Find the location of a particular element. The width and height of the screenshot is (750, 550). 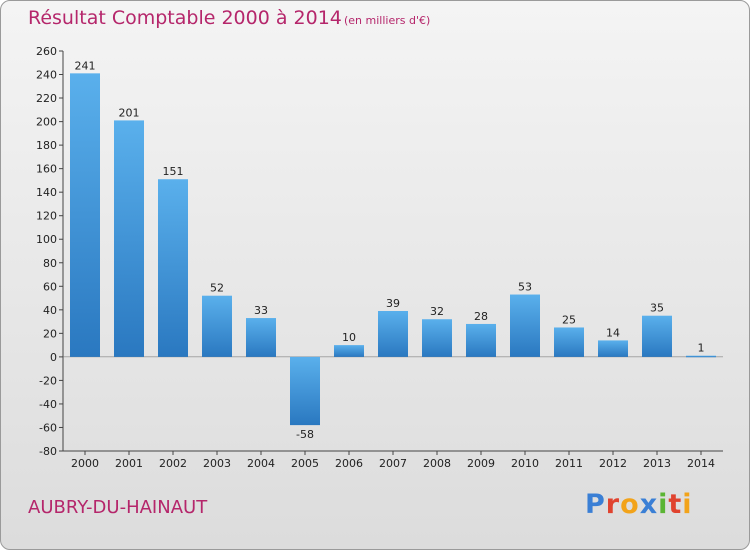

data-label: 25 is located at coordinates (569, 319).